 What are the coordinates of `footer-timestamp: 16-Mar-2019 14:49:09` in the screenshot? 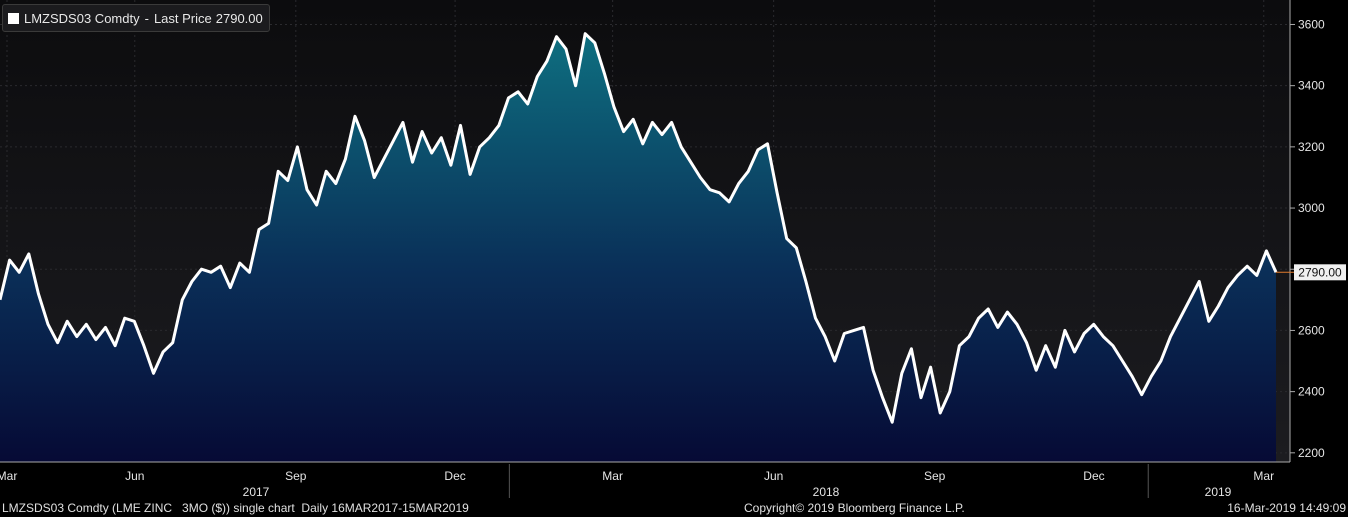 It's located at (1286, 508).